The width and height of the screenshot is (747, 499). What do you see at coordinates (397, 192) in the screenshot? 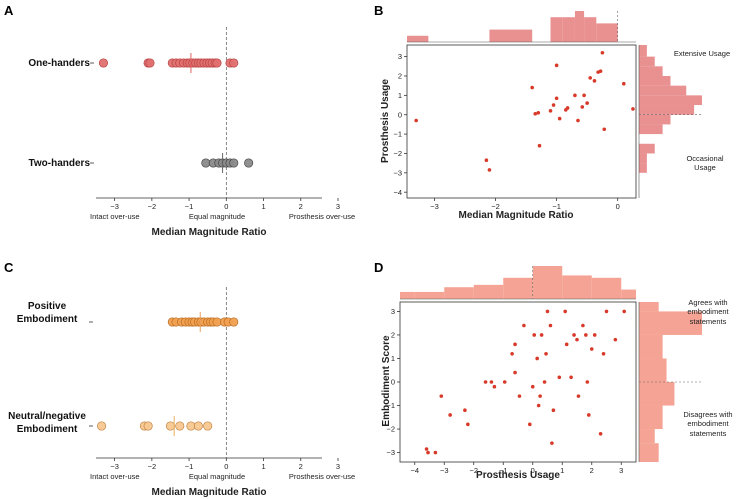
I see `y-tick-label: −4` at bounding box center [397, 192].